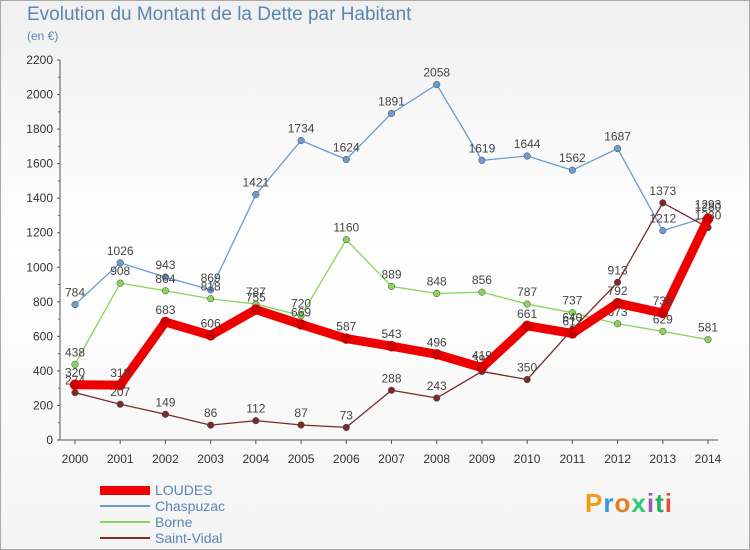 This screenshot has height=550, width=750. Describe the element at coordinates (662, 191) in the screenshot. I see `data-label: 1373` at that location.